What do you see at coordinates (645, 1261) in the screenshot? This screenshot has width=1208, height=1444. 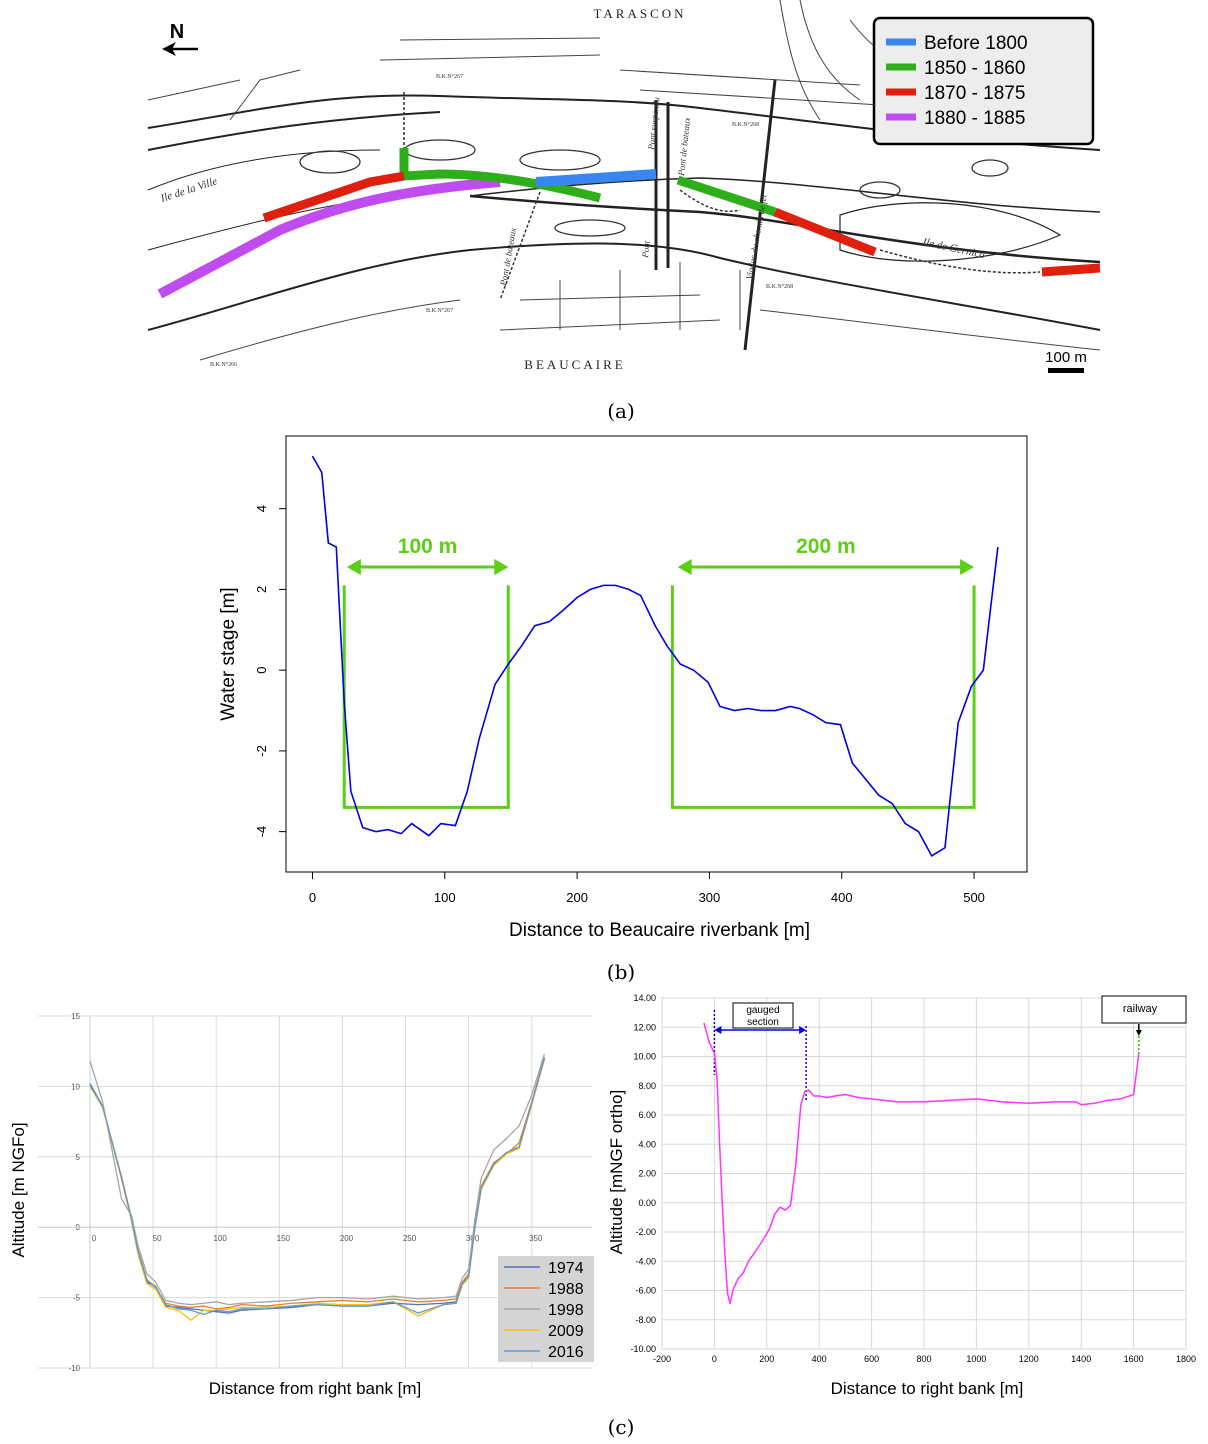 I see `y-tick-label-cr-3: -4.00` at bounding box center [645, 1261].